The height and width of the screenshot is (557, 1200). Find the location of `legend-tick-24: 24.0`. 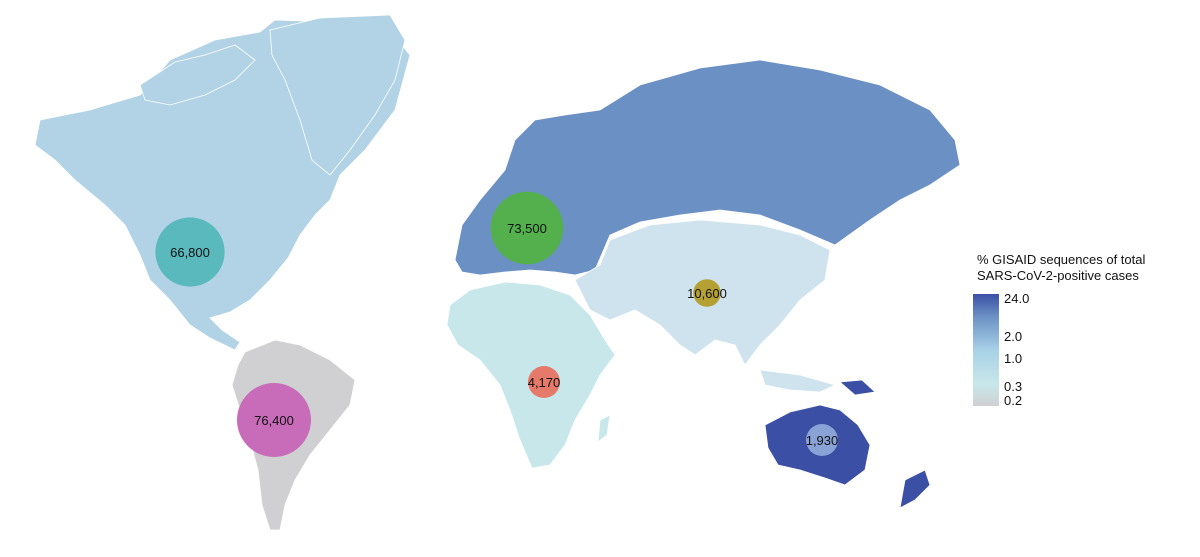

legend-tick-24: 24.0 is located at coordinates (1017, 298).